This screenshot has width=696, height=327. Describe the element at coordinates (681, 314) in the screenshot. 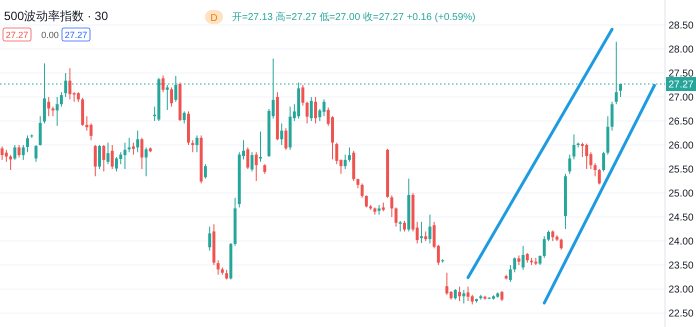

I see `ytick: 22.50` at that location.